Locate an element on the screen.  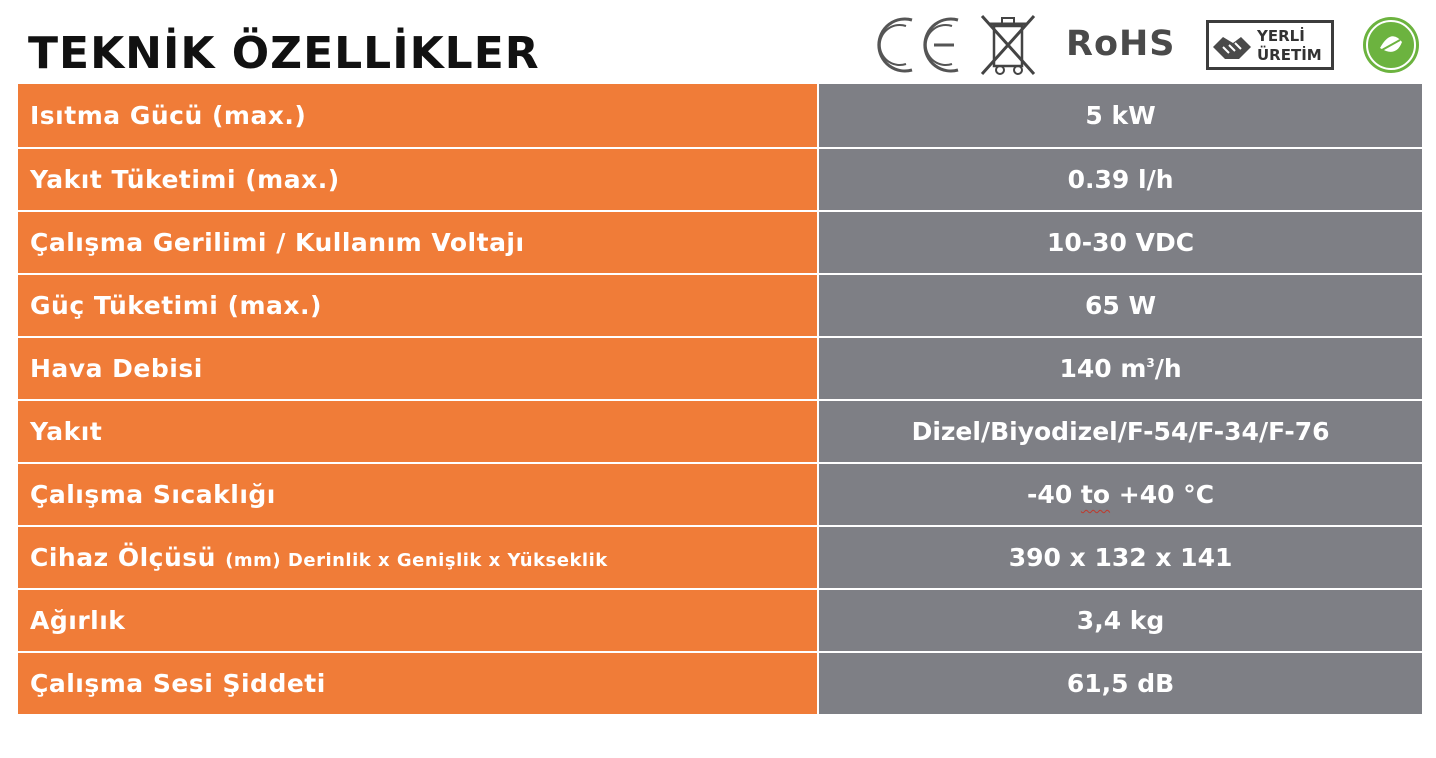
spec-value: 5 kW is located at coordinates (1119, 115).